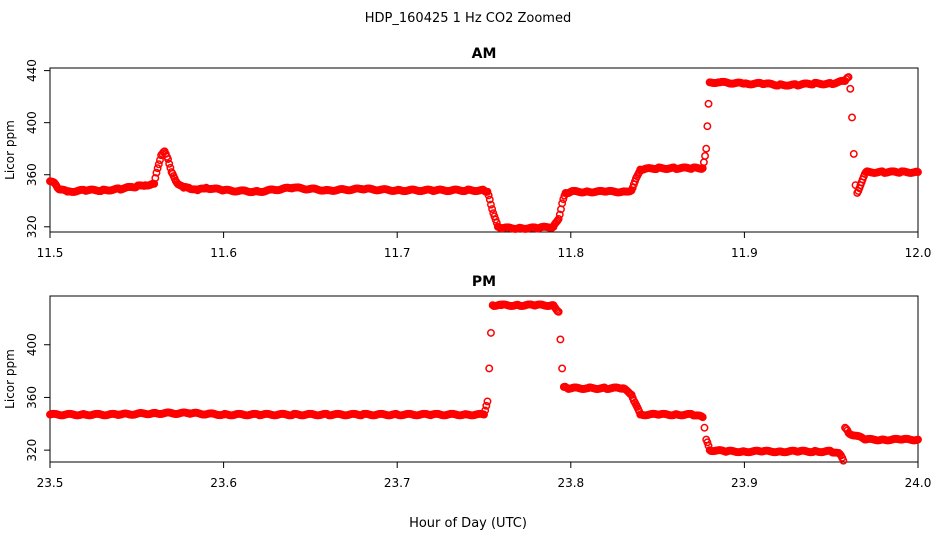 The height and width of the screenshot is (544, 936). Describe the element at coordinates (50, 253) in the screenshot. I see `x-tick-label: 11.5` at that location.